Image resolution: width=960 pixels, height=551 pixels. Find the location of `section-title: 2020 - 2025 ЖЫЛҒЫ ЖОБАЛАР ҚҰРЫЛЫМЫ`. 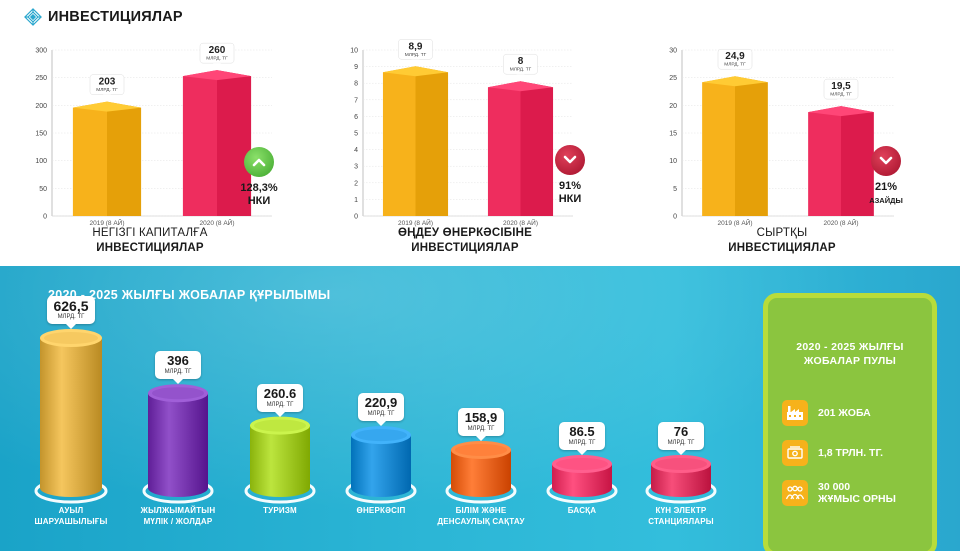

section-title: 2020 - 2025 ЖЫЛҒЫ ЖОБАЛАР ҚҰРЫЛЫМЫ is located at coordinates (189, 295).